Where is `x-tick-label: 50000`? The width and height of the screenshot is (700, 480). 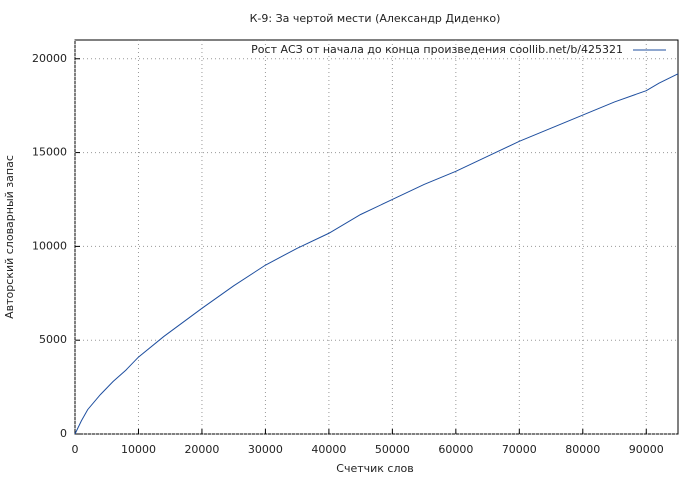
x-tick-label: 50000 is located at coordinates (392, 449).